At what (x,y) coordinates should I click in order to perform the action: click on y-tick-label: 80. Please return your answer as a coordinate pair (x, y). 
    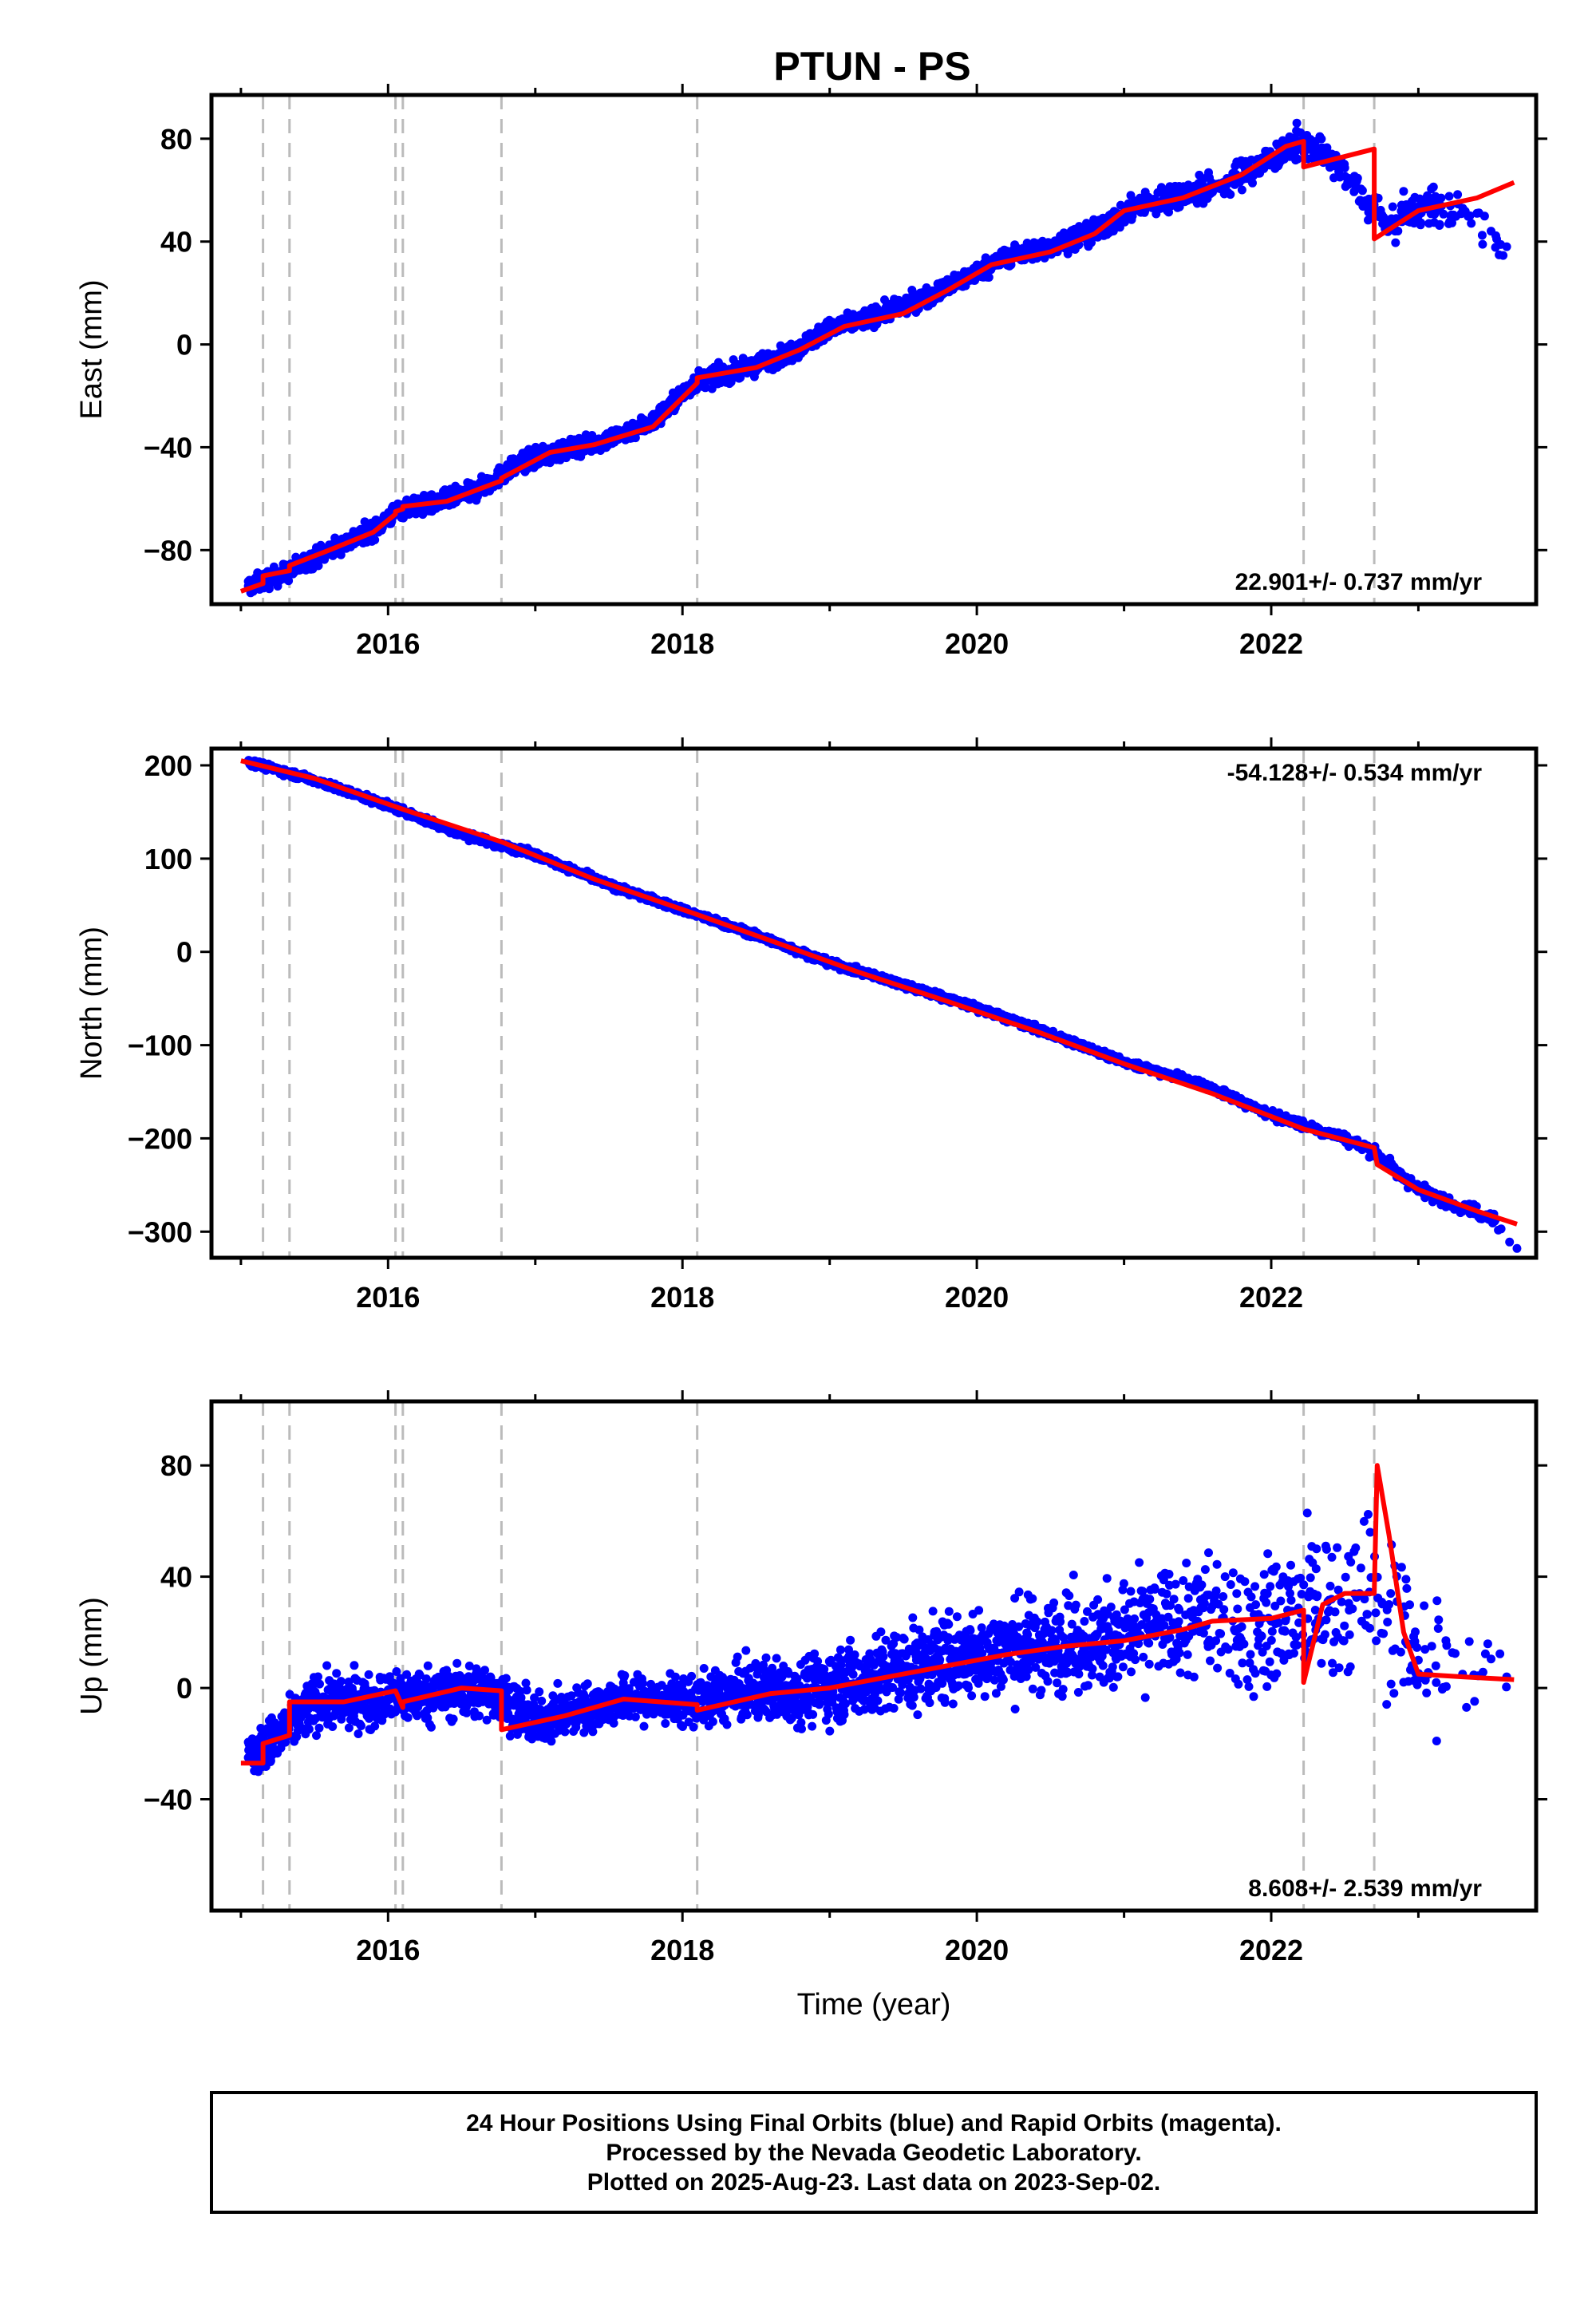
    Looking at the image, I should click on (176, 139).